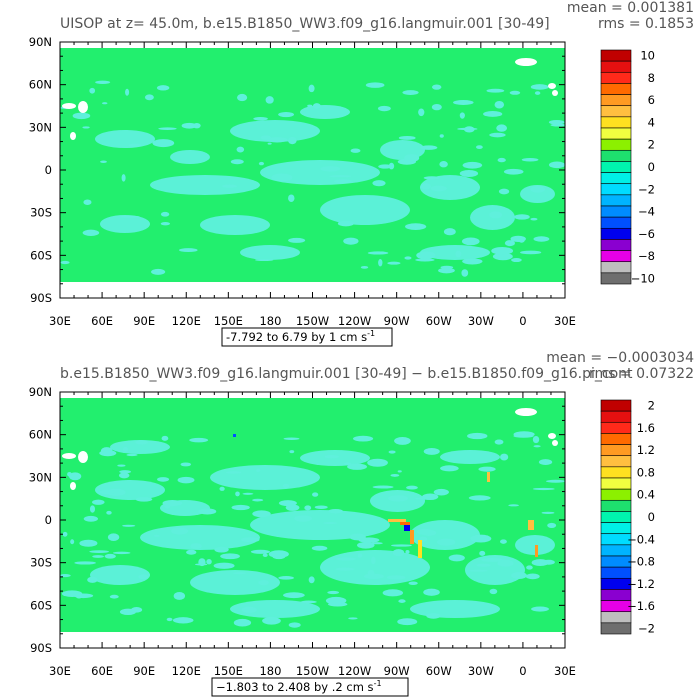  I want to click on x-tick-label: 0, so click(522, 671).